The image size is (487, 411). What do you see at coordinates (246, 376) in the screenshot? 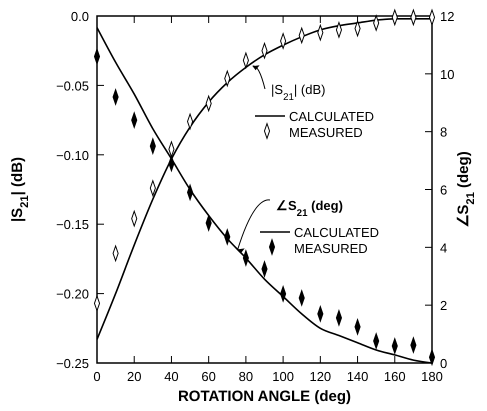
I see `x-tick-label: 80` at bounding box center [246, 376].